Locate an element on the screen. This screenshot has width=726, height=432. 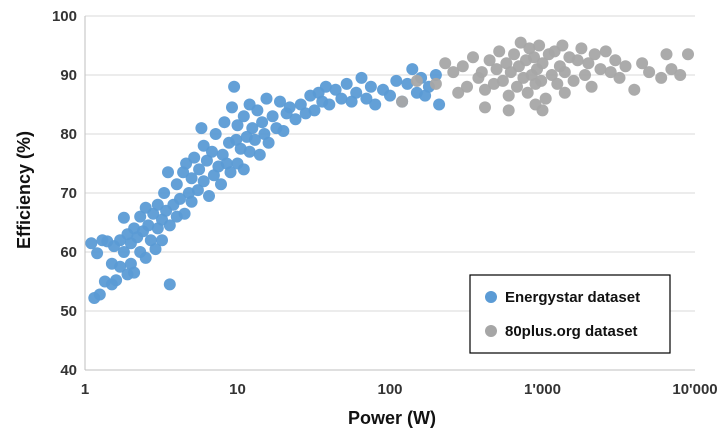
y-tick-label: 80 is located at coordinates (68, 134).